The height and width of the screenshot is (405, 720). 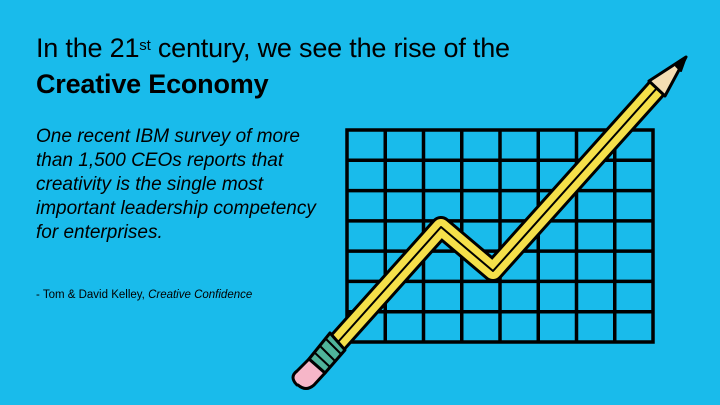 What do you see at coordinates (309, 373) in the screenshot?
I see `pencil-eraser` at bounding box center [309, 373].